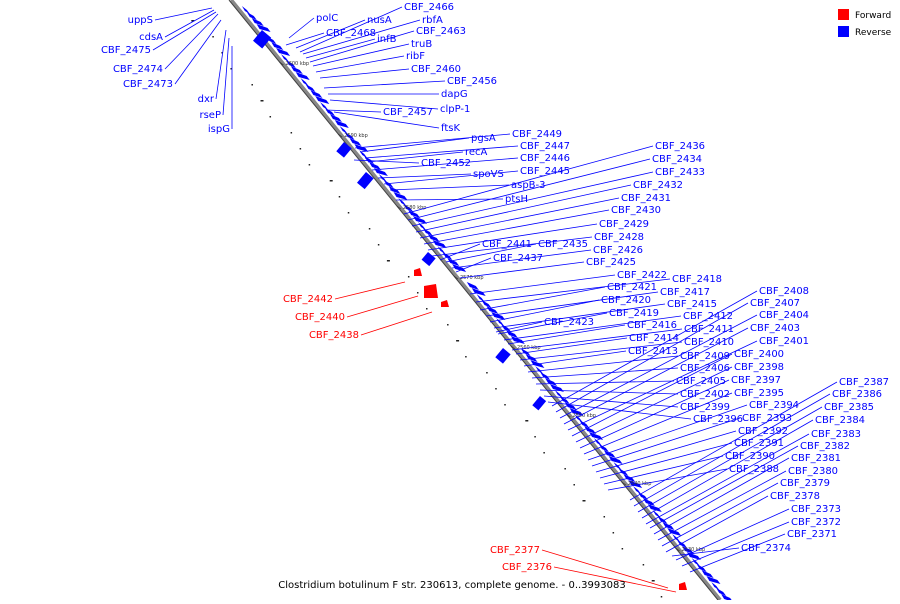  I want to click on gene-label-cbf_2411: CBF_2411, so click(709, 329).